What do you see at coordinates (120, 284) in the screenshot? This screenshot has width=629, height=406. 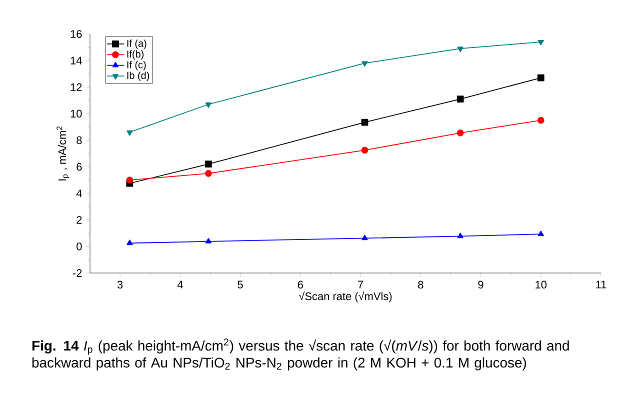 I see `x-tick-label: 3` at bounding box center [120, 284].